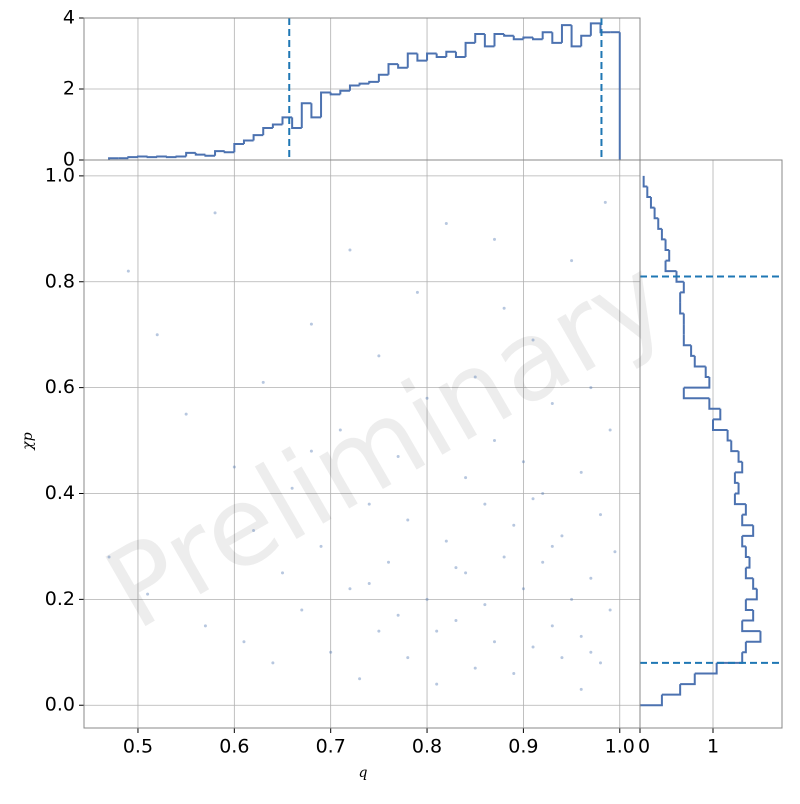 The width and height of the screenshot is (800, 804). I want to click on y-tick-label: 0.0, so click(60, 705).